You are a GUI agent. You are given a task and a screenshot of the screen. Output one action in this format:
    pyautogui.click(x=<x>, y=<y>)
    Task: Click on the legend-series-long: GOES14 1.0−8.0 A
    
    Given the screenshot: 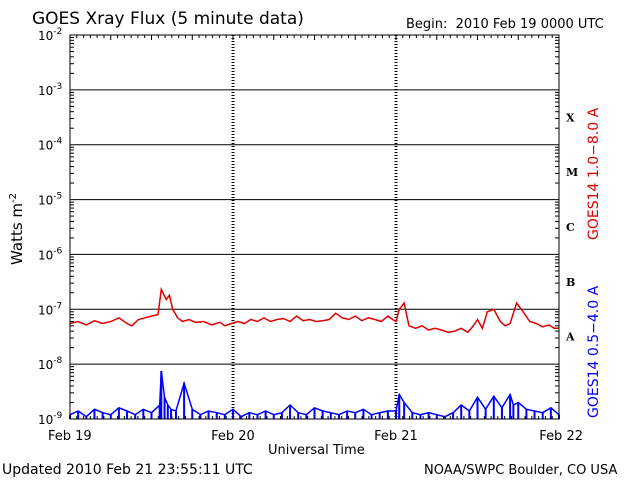 What is the action you would take?
    pyautogui.click(x=594, y=173)
    